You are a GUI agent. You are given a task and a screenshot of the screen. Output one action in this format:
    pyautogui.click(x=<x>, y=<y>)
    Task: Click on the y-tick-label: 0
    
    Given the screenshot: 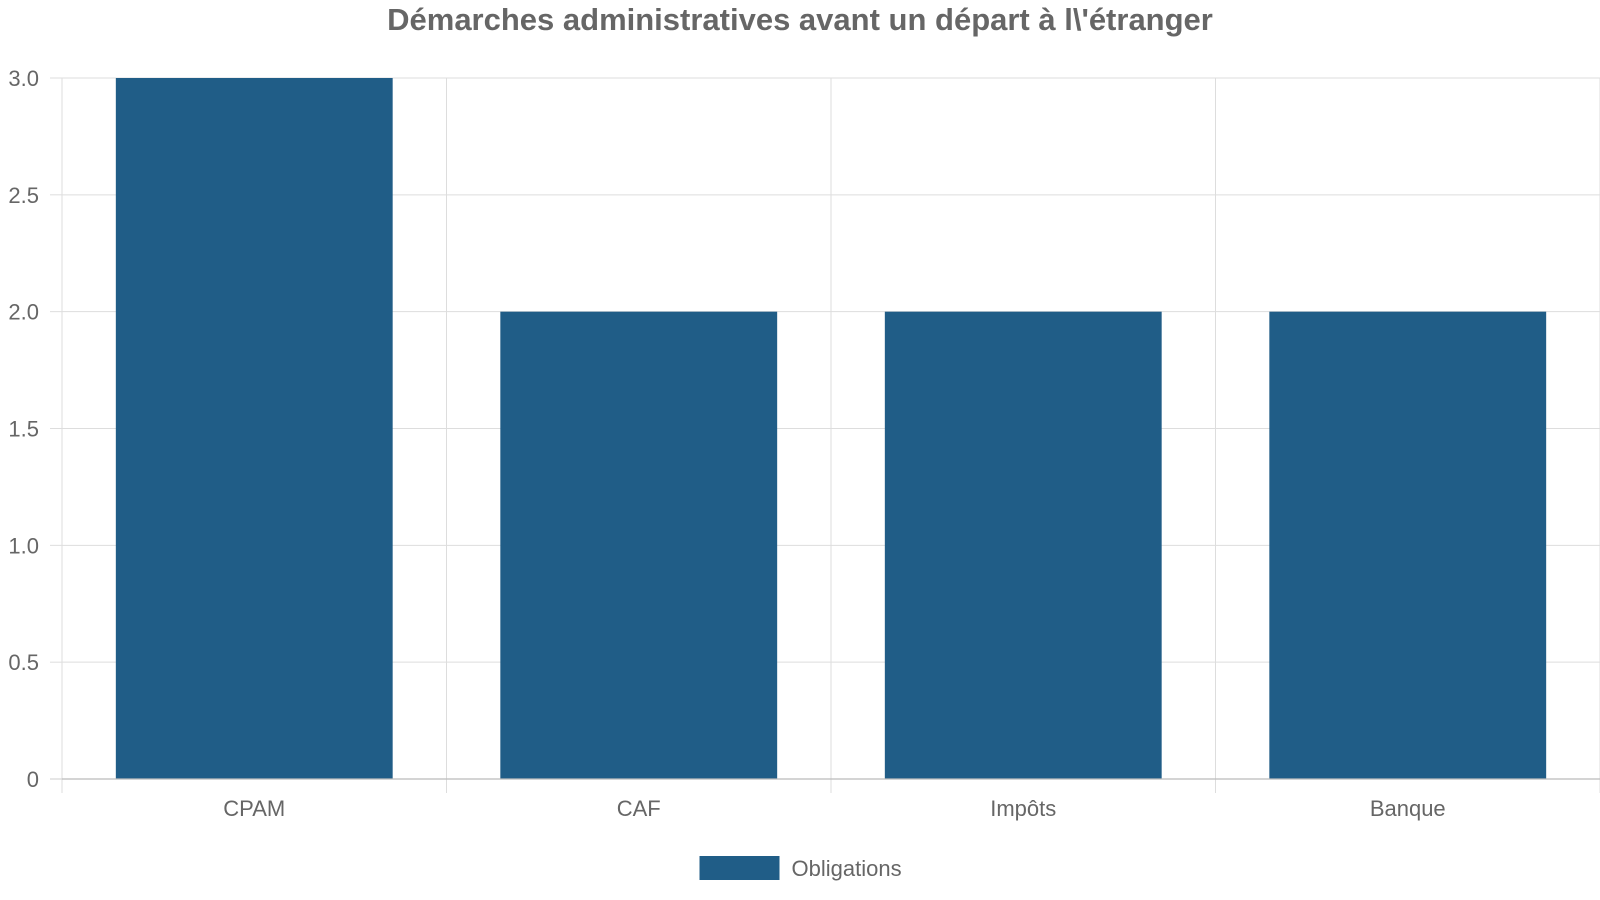 What is the action you would take?
    pyautogui.click(x=33, y=779)
    